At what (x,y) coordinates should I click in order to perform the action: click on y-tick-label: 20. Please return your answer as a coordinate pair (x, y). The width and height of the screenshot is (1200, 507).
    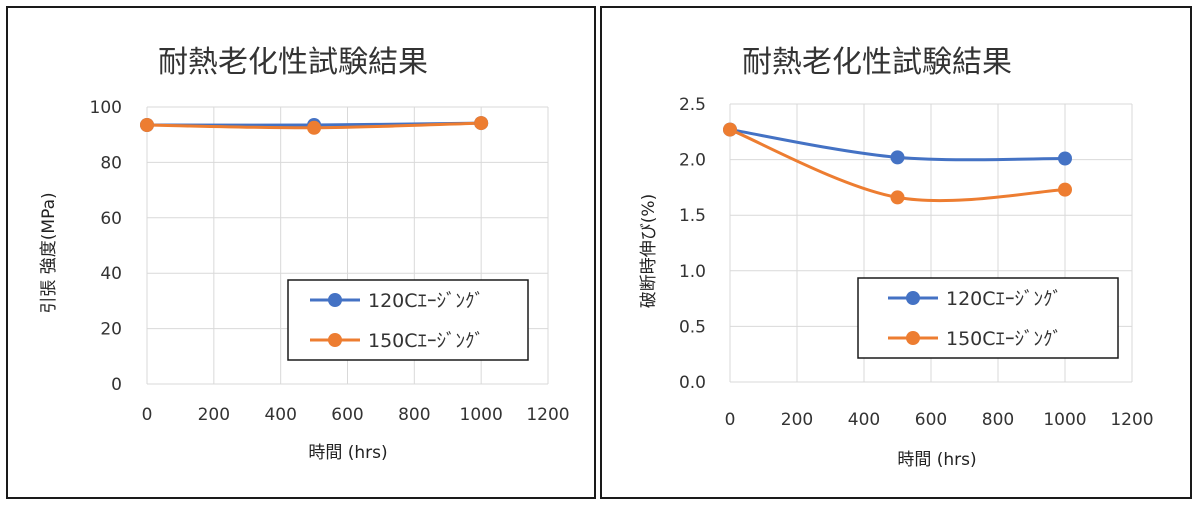
    Looking at the image, I should click on (111, 330).